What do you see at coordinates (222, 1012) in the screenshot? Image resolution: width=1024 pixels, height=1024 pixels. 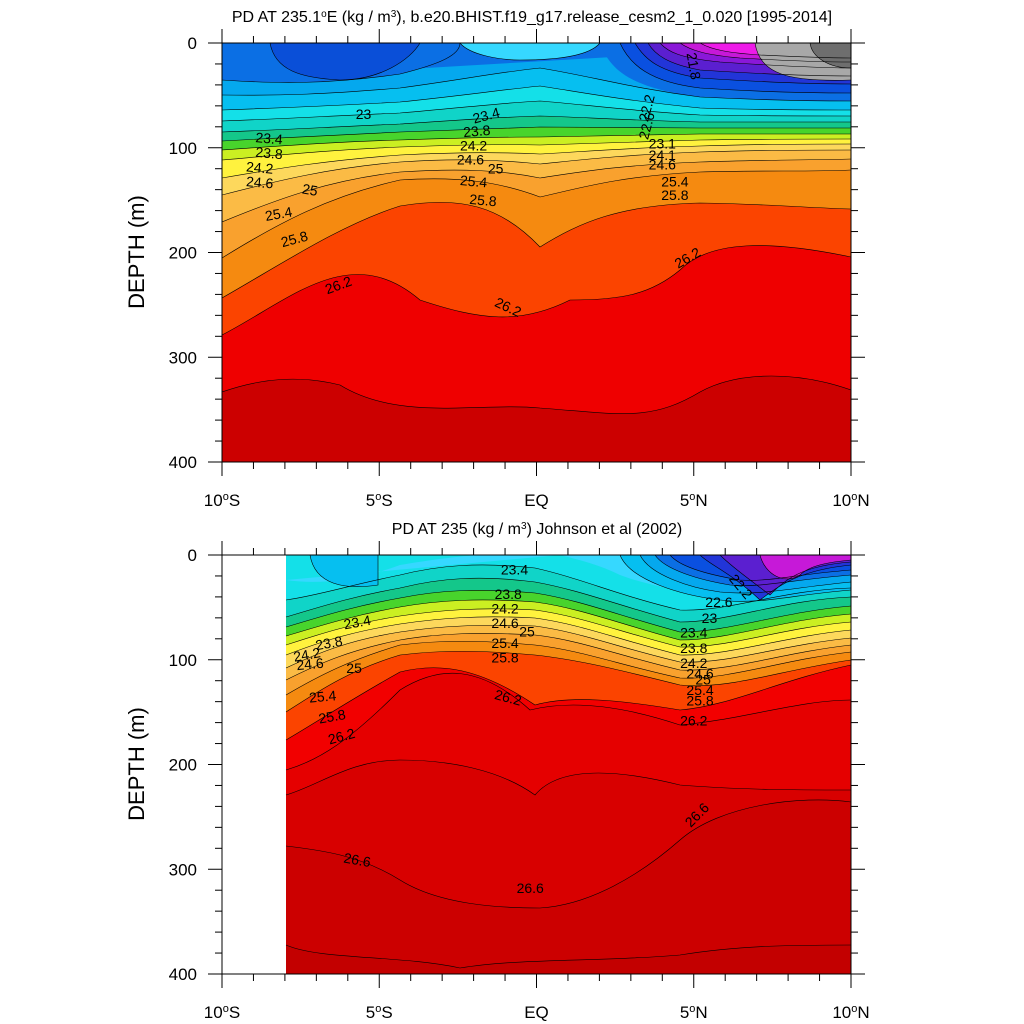 I see `x-tick-label: 10oS` at bounding box center [222, 1012].